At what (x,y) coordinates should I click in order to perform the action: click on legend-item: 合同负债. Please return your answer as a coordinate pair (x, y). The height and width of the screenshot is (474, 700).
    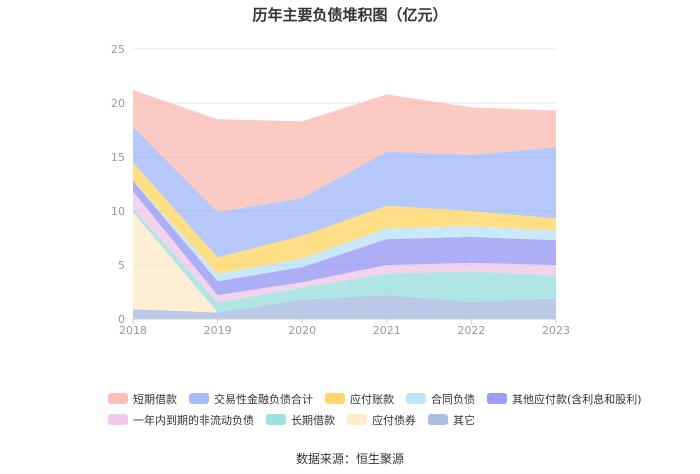
    Looking at the image, I should click on (440, 399).